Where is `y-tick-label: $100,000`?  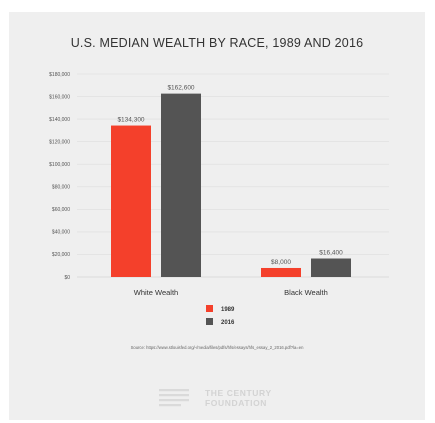
y-tick-label: $100,000 is located at coordinates (59, 165).